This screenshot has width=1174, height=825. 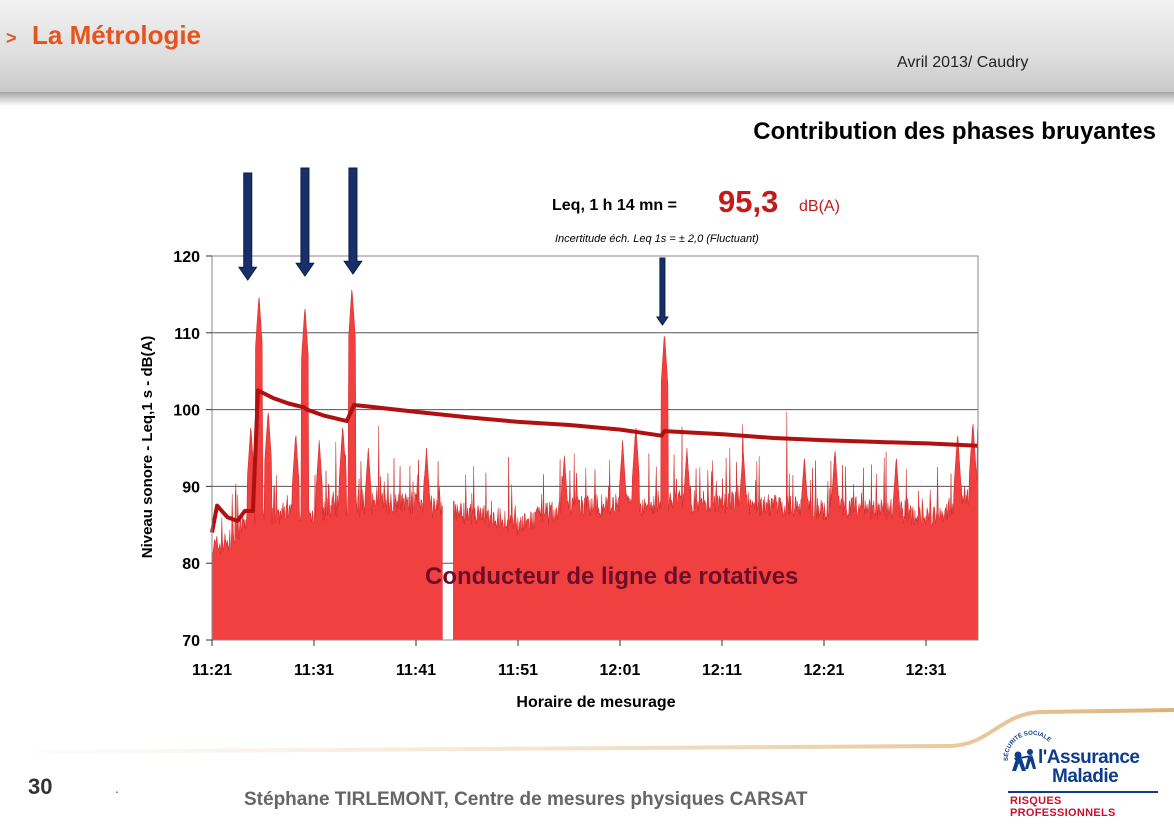 I want to click on header-shadow, so click(x=587, y=99).